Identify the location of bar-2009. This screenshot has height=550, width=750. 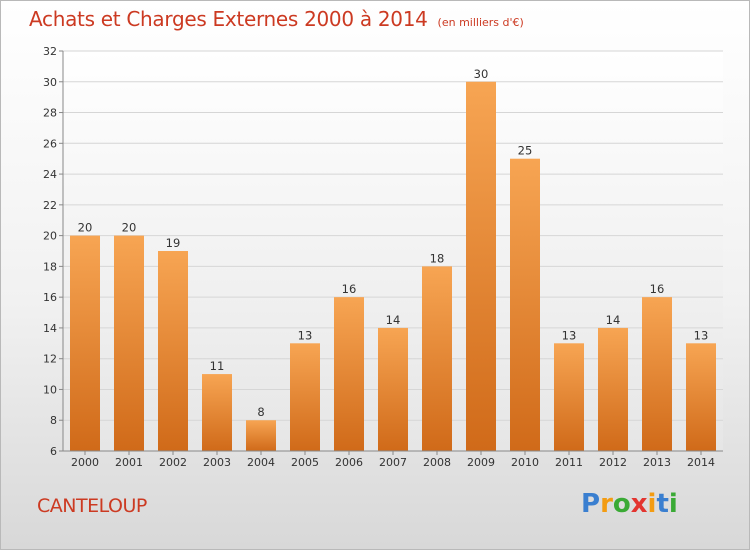
(481, 266).